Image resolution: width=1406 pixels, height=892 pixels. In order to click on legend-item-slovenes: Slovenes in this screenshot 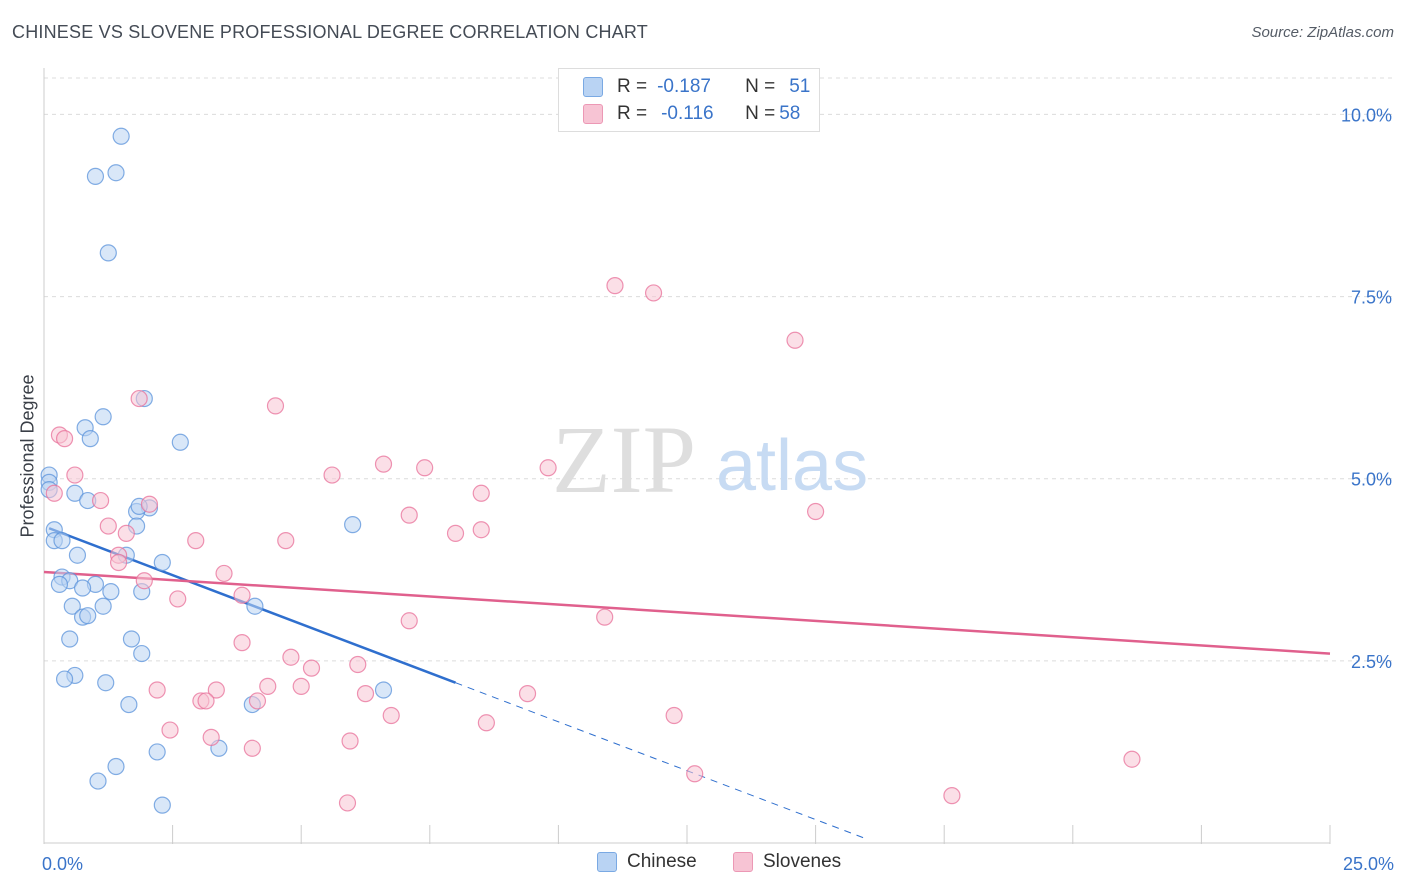, I will do `click(787, 862)`.